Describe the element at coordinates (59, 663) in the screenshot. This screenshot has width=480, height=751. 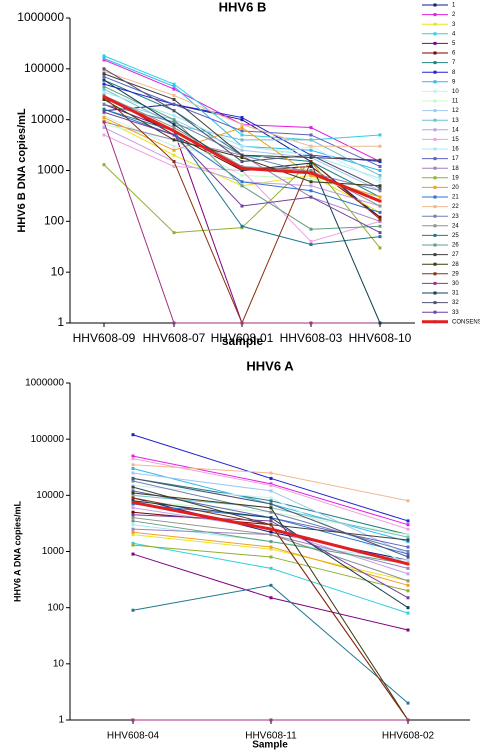
I see `y-tick-label: 10` at that location.